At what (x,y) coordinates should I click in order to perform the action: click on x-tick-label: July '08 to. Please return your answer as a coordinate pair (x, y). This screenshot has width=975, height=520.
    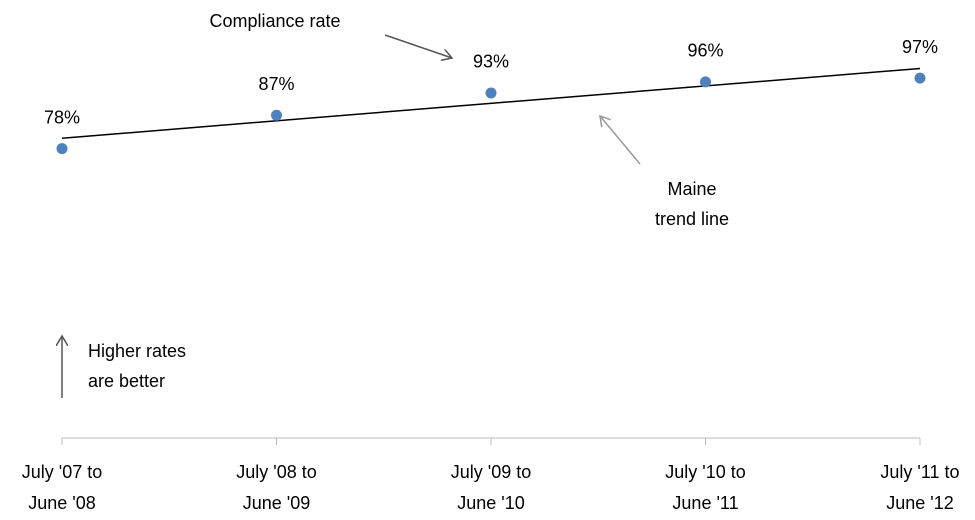
    Looking at the image, I should click on (276, 472).